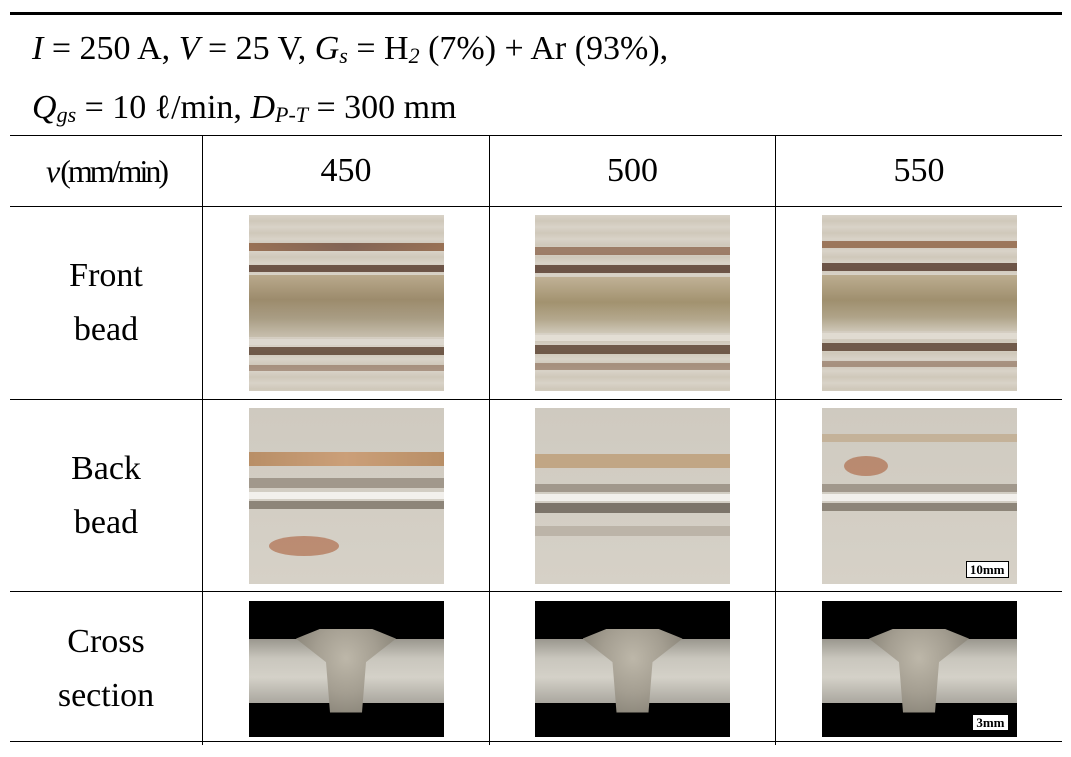 The width and height of the screenshot is (1071, 757). I want to click on flow-value: = 10 ℓ/min,, so click(163, 107).